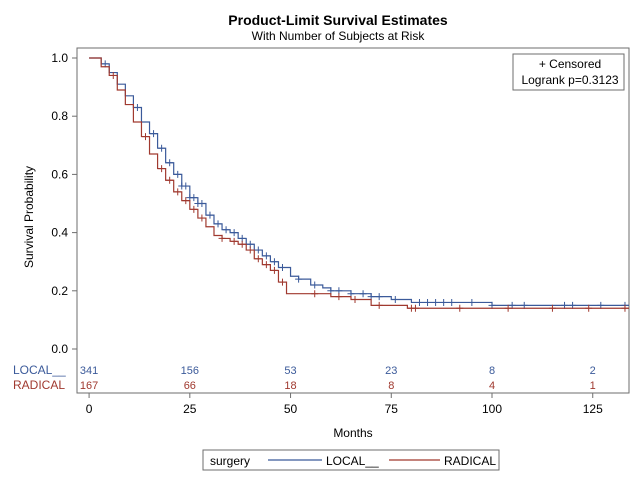 This screenshot has width=640, height=480. I want to click on at-risk-count: 1, so click(593, 386).